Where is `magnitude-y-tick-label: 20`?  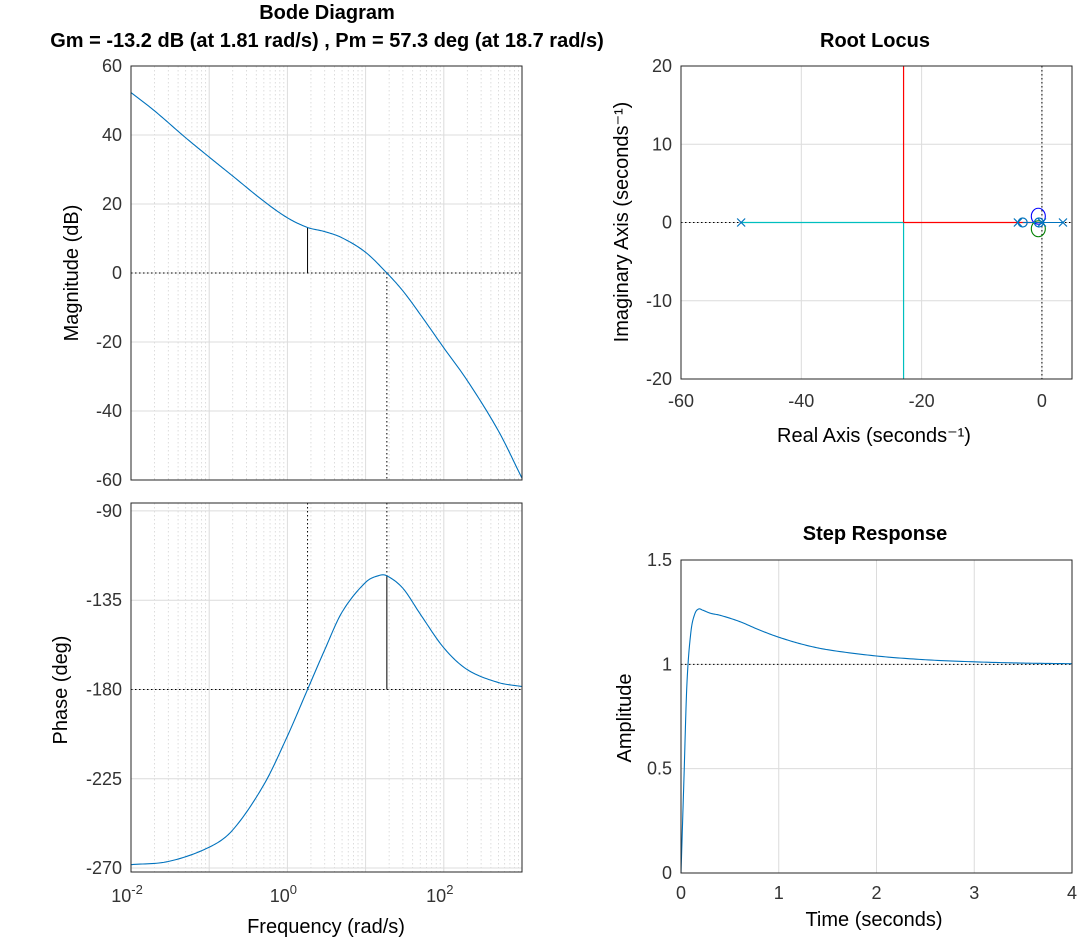 magnitude-y-tick-label: 20 is located at coordinates (112, 204).